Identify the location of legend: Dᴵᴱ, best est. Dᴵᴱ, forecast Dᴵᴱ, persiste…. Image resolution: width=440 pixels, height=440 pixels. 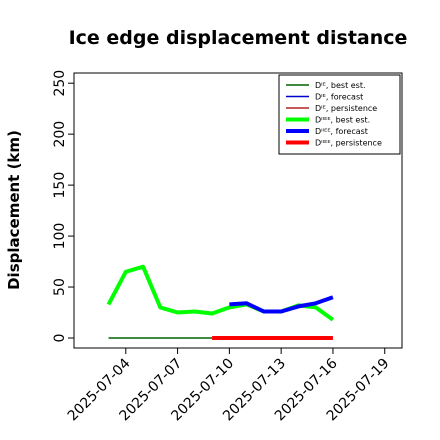
(339, 114).